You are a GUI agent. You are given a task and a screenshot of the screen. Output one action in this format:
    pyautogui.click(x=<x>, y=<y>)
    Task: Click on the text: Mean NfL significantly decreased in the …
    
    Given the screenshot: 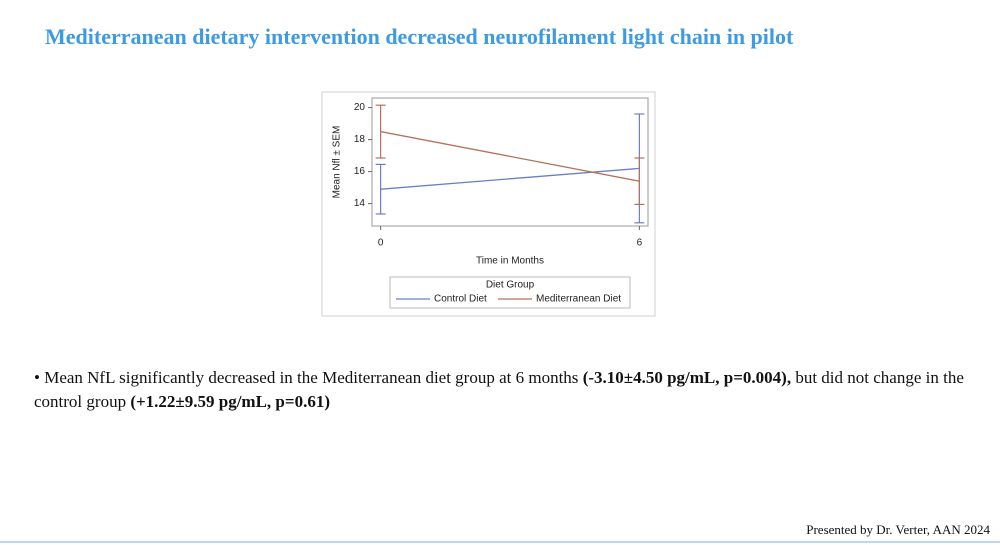 What is the action you would take?
    pyautogui.click(x=313, y=377)
    